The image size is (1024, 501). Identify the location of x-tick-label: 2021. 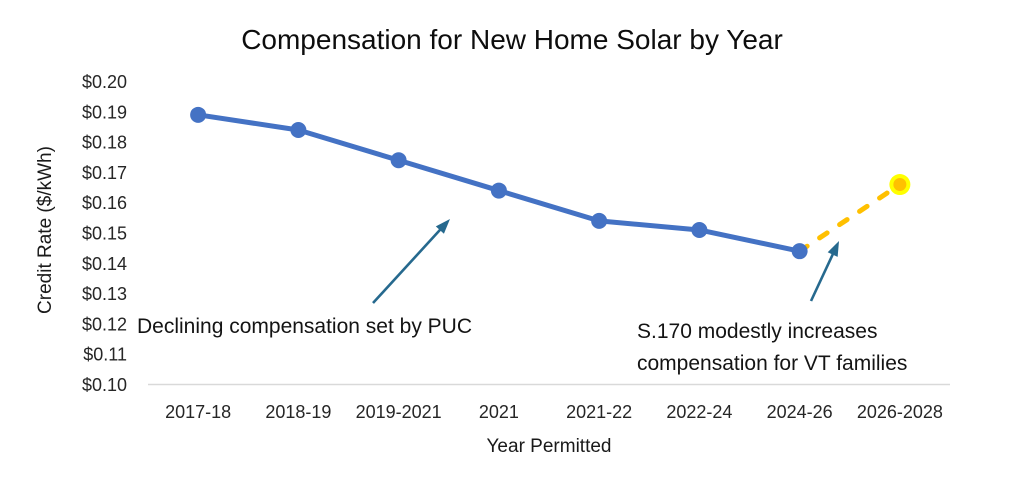
(499, 412).